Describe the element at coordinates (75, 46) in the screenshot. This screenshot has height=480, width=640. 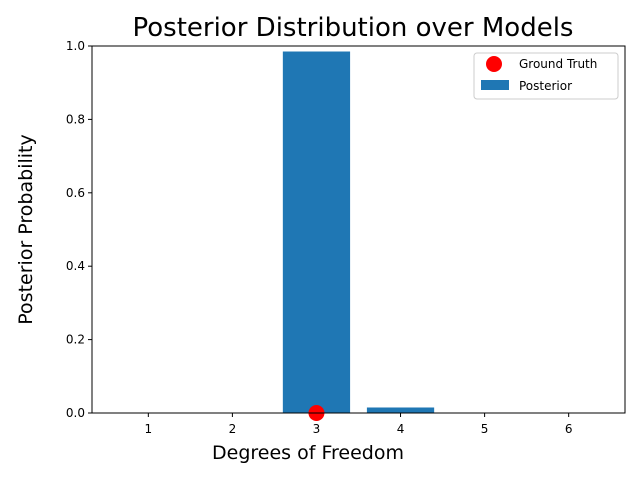
I see `y-tick-label: 1.0` at that location.